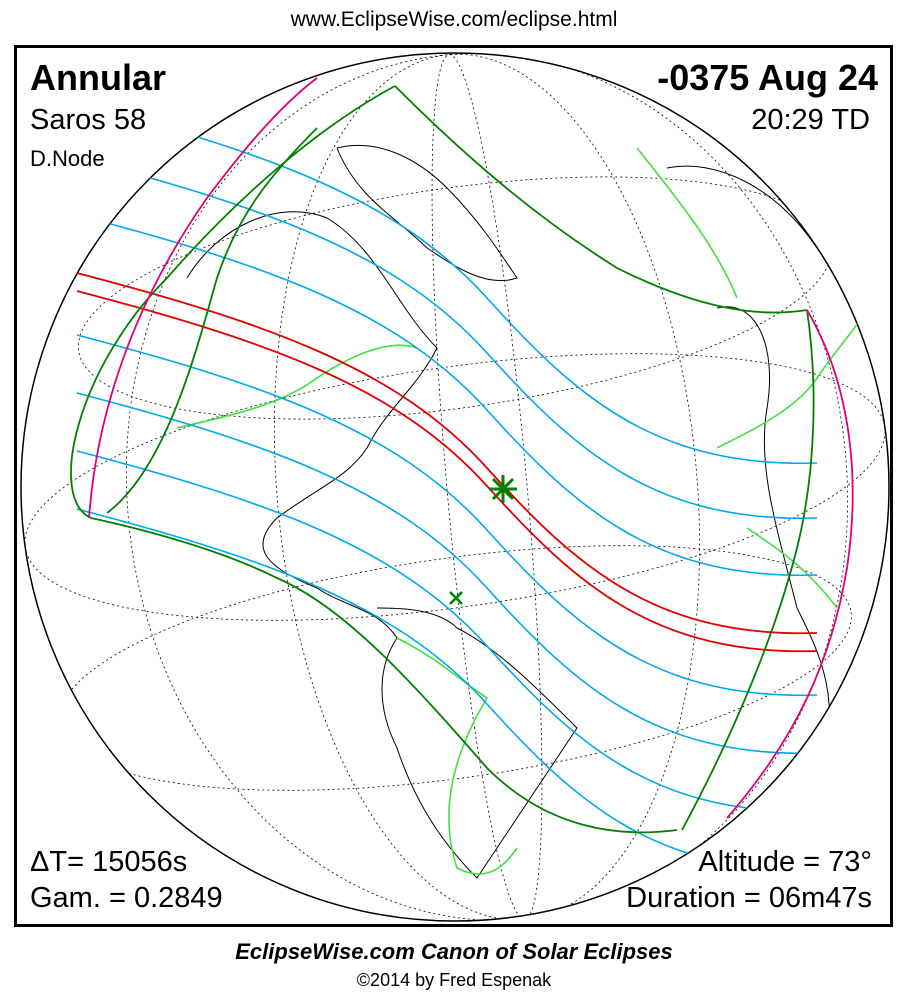  I want to click on eclipse-time: 20:29 TD, so click(810, 120).